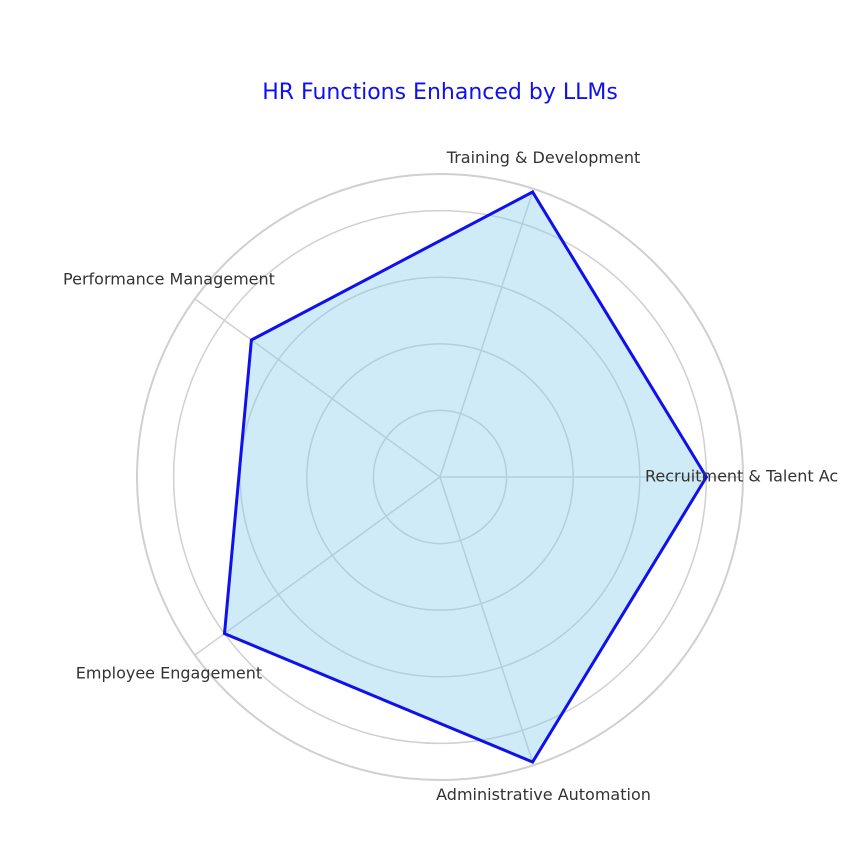 The width and height of the screenshot is (856, 842). What do you see at coordinates (741, 476) in the screenshot?
I see `category-label: Recruitment & Talent Ac` at bounding box center [741, 476].